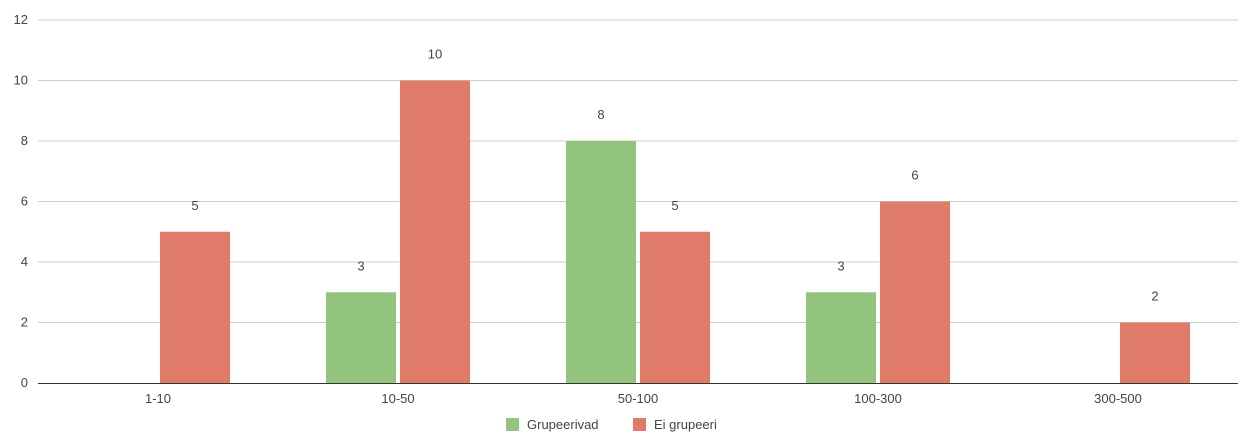 The height and width of the screenshot is (437, 1243). I want to click on data-label: 8, so click(600, 114).